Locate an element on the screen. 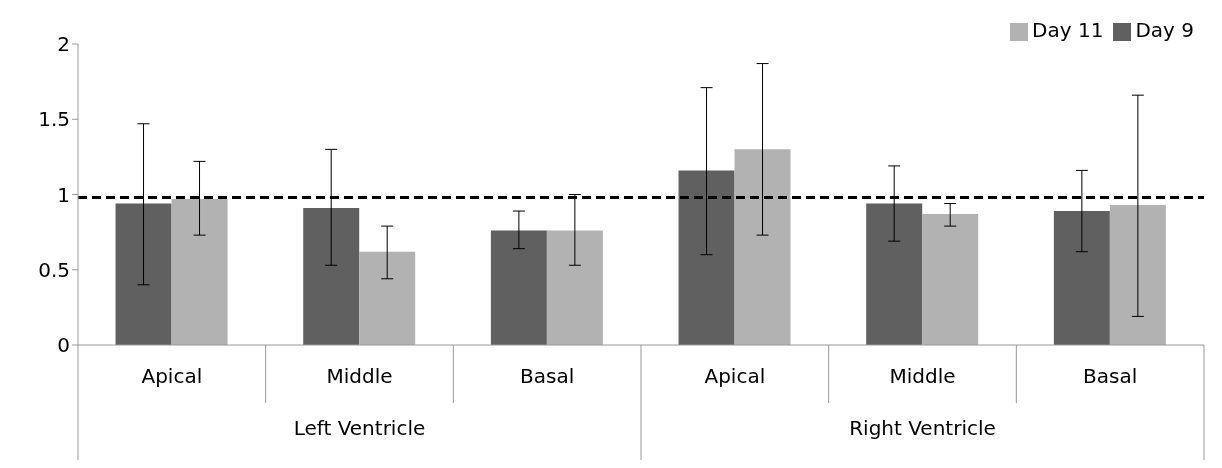  legend-label: Day 9 is located at coordinates (1164, 30).